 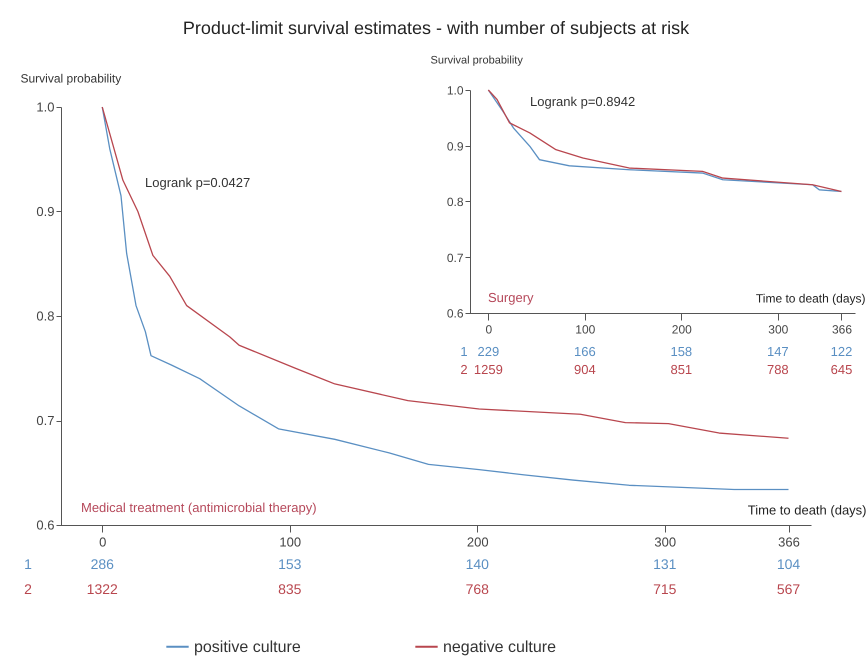 I want to click on text: 2 1322 835 768 715 567, so click(x=412, y=589).